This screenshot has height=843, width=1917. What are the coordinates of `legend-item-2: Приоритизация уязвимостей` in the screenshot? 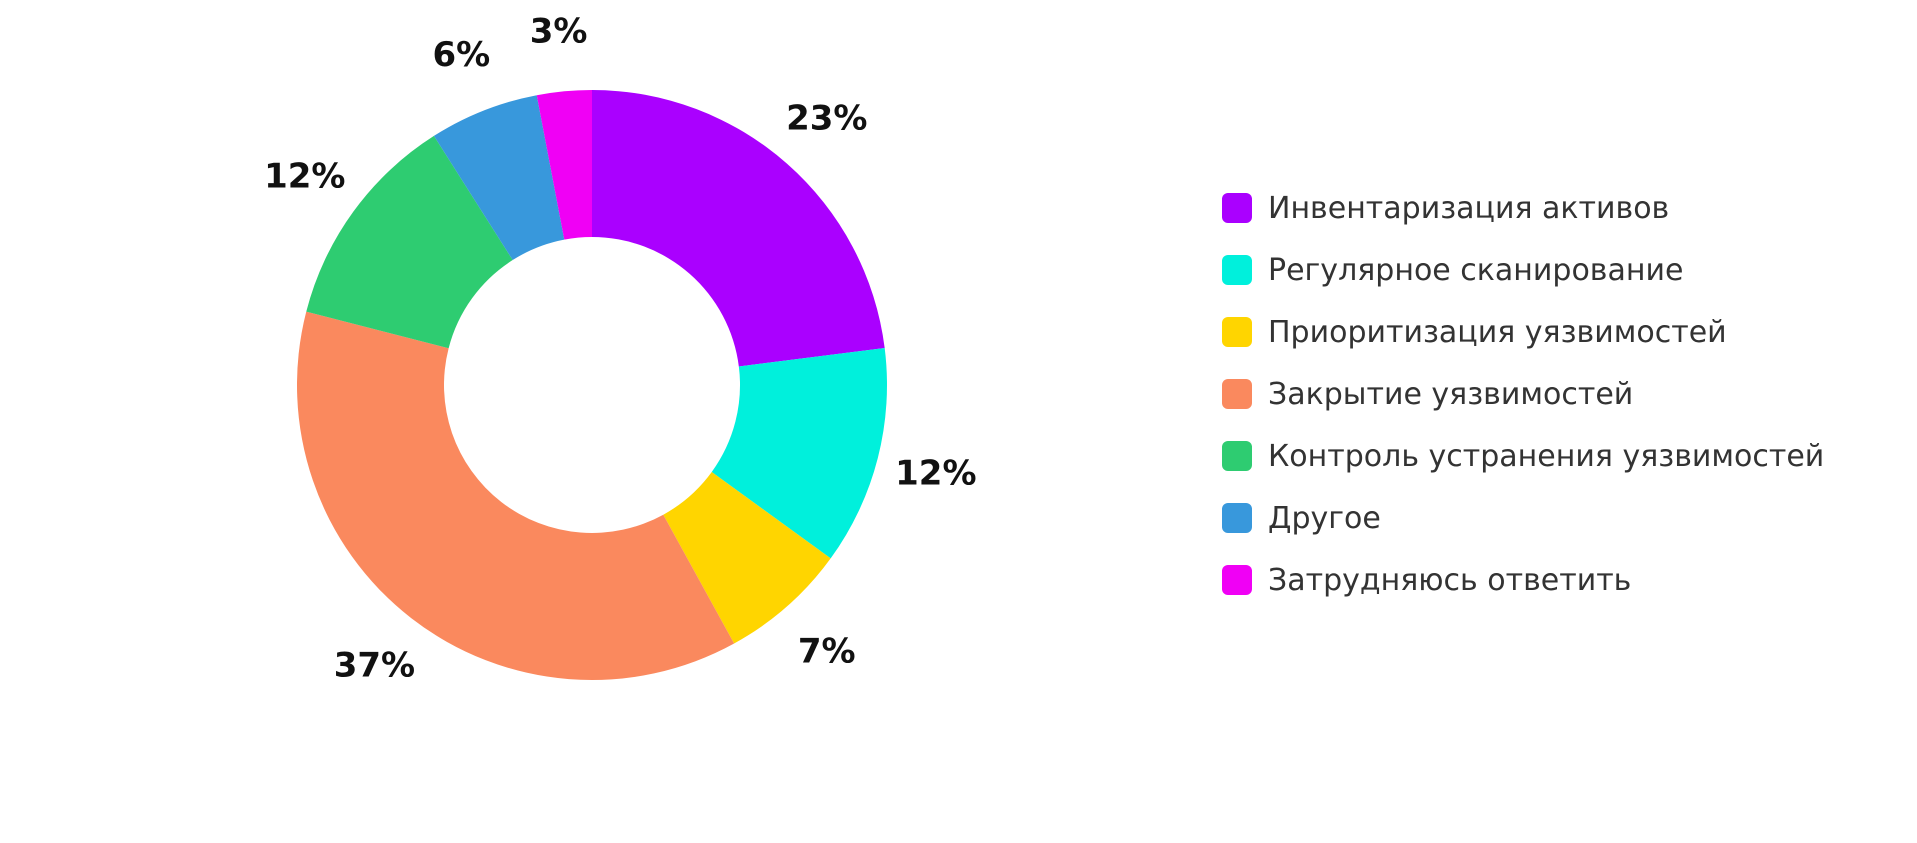 It's located at (1523, 332).